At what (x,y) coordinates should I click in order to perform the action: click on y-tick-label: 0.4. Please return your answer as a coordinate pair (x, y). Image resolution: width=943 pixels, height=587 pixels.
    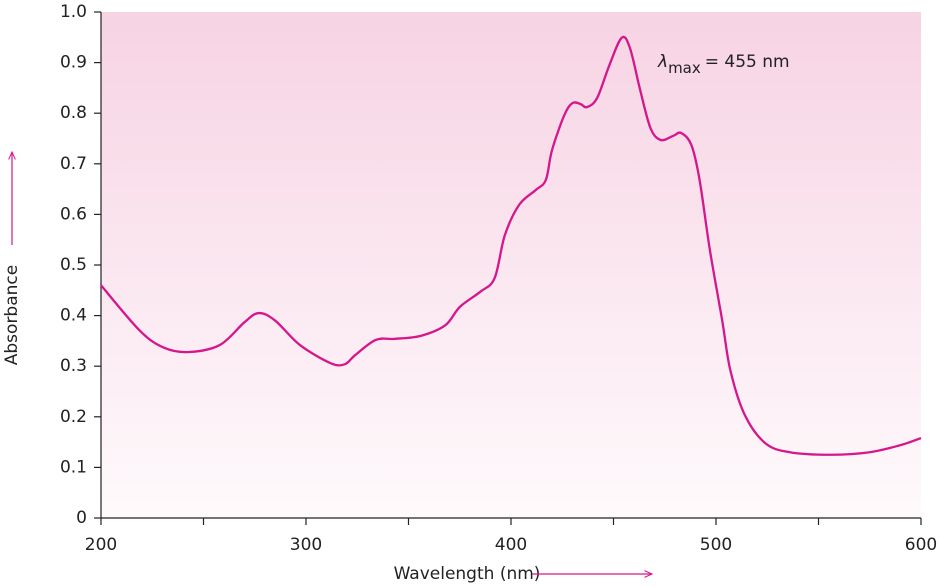
    Looking at the image, I should click on (73, 316).